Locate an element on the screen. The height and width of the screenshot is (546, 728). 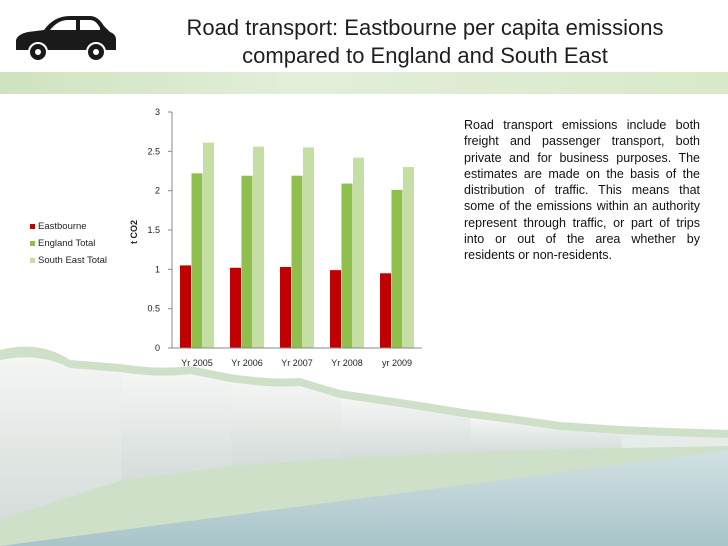
x-tick-label: Yr 2007 is located at coordinates (297, 363).